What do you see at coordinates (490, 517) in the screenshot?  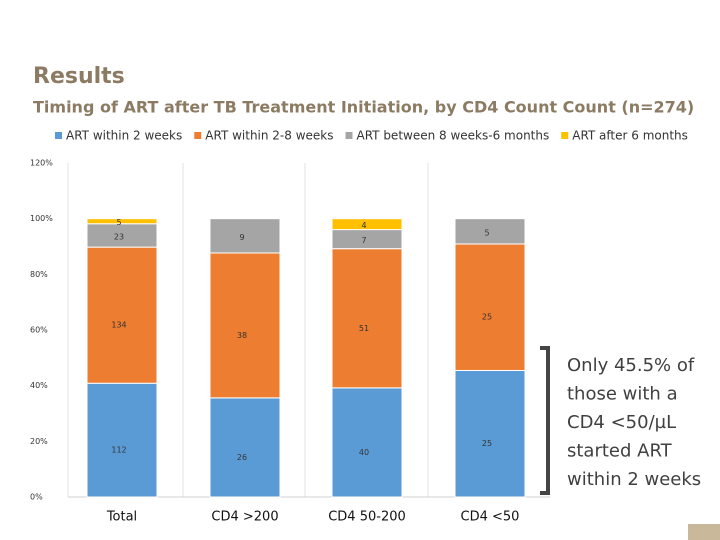 I see `x-tick-label: CD4 <50` at bounding box center [490, 517].